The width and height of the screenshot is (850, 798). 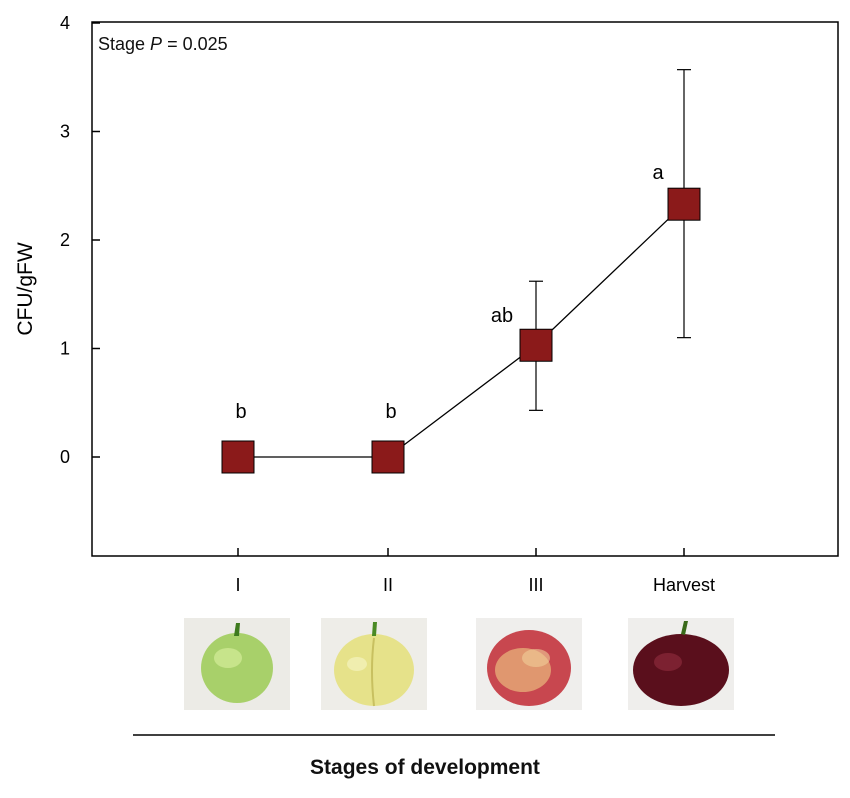 I want to click on significance-letter: a, so click(x=658, y=173).